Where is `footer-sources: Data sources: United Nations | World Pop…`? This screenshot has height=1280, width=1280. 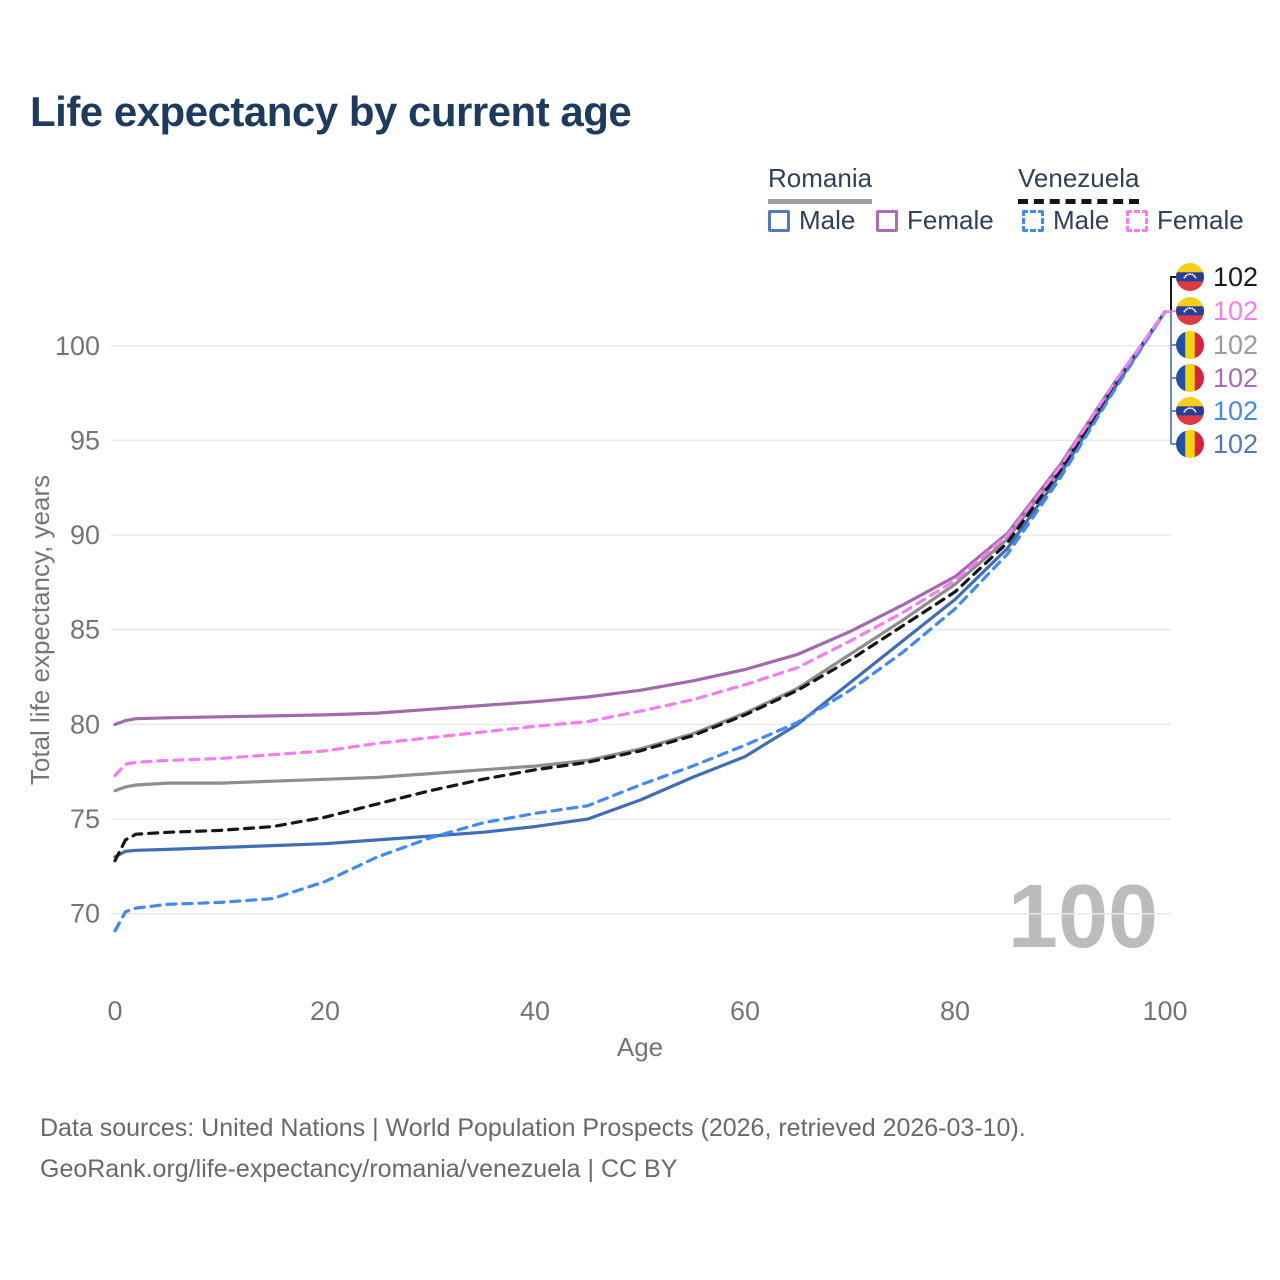 footer-sources: Data sources: United Nations | World Pop… is located at coordinates (533, 1128).